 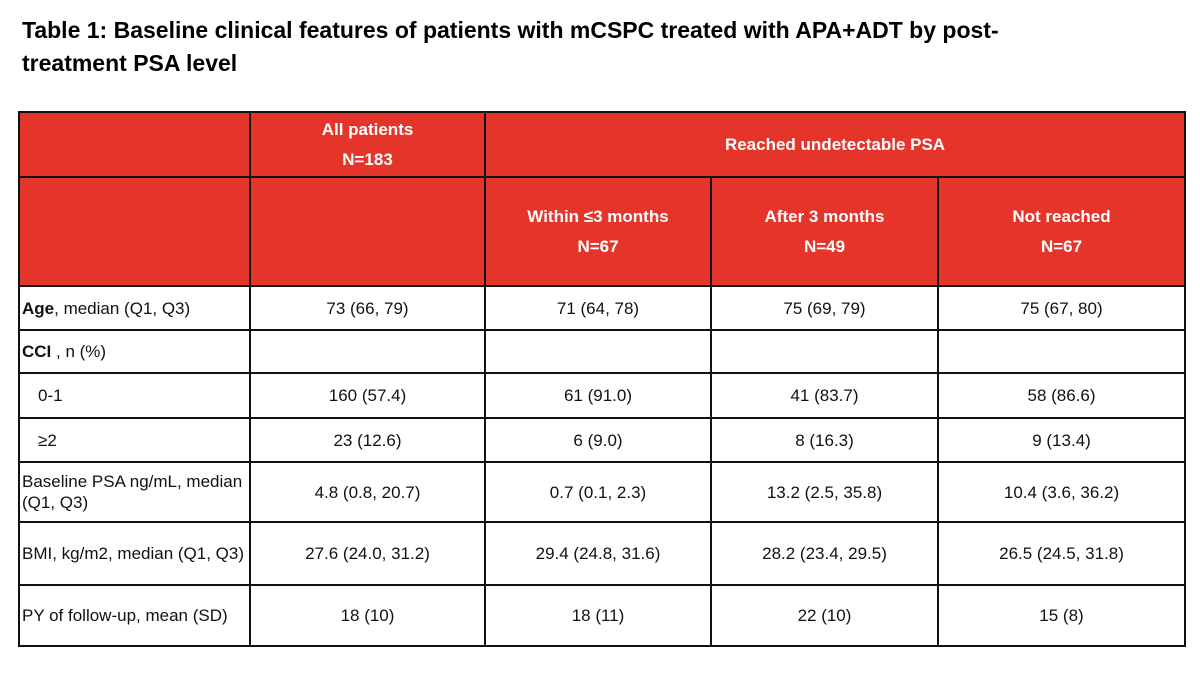 What do you see at coordinates (835, 144) in the screenshot?
I see `header-cell: Reached undetectable PSA` at bounding box center [835, 144].